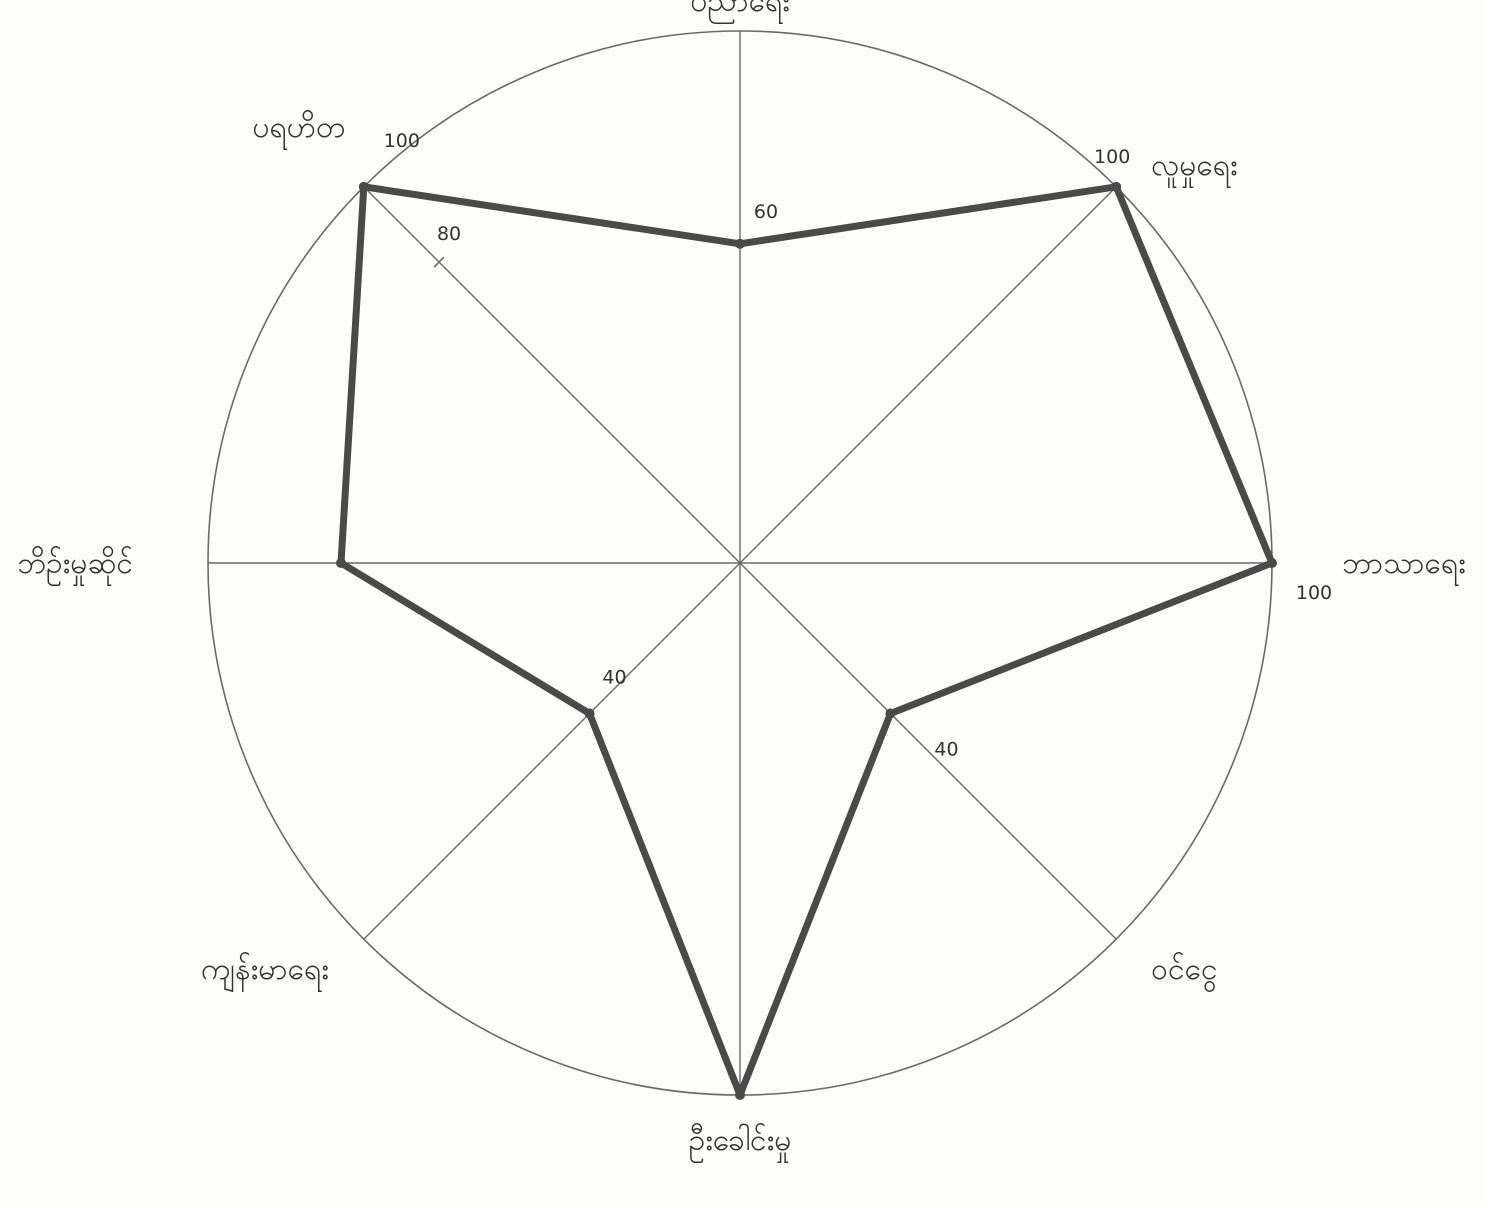 This screenshot has height=1206, width=1485. What do you see at coordinates (766, 212) in the screenshot?
I see `point-value-label: 60` at bounding box center [766, 212].